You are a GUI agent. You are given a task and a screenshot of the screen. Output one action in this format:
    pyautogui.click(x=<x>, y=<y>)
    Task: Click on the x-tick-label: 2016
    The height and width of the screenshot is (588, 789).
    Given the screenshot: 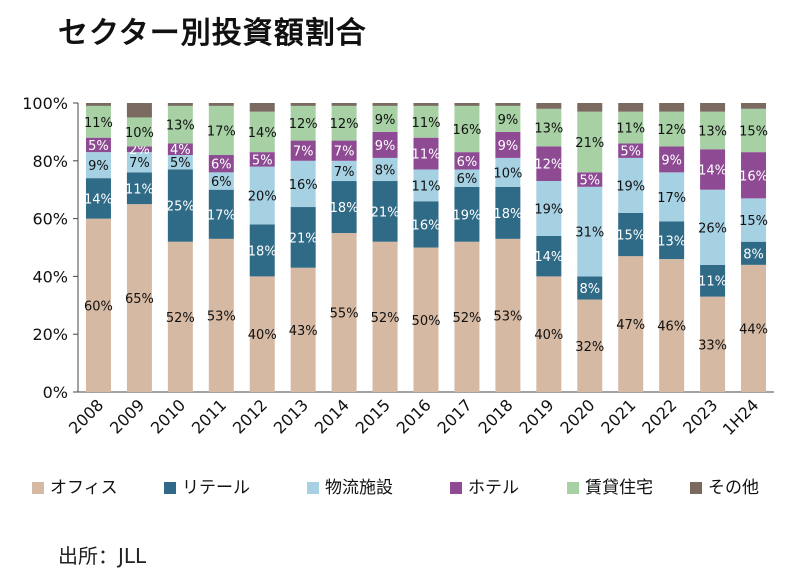 What is the action you would take?
    pyautogui.click(x=414, y=416)
    